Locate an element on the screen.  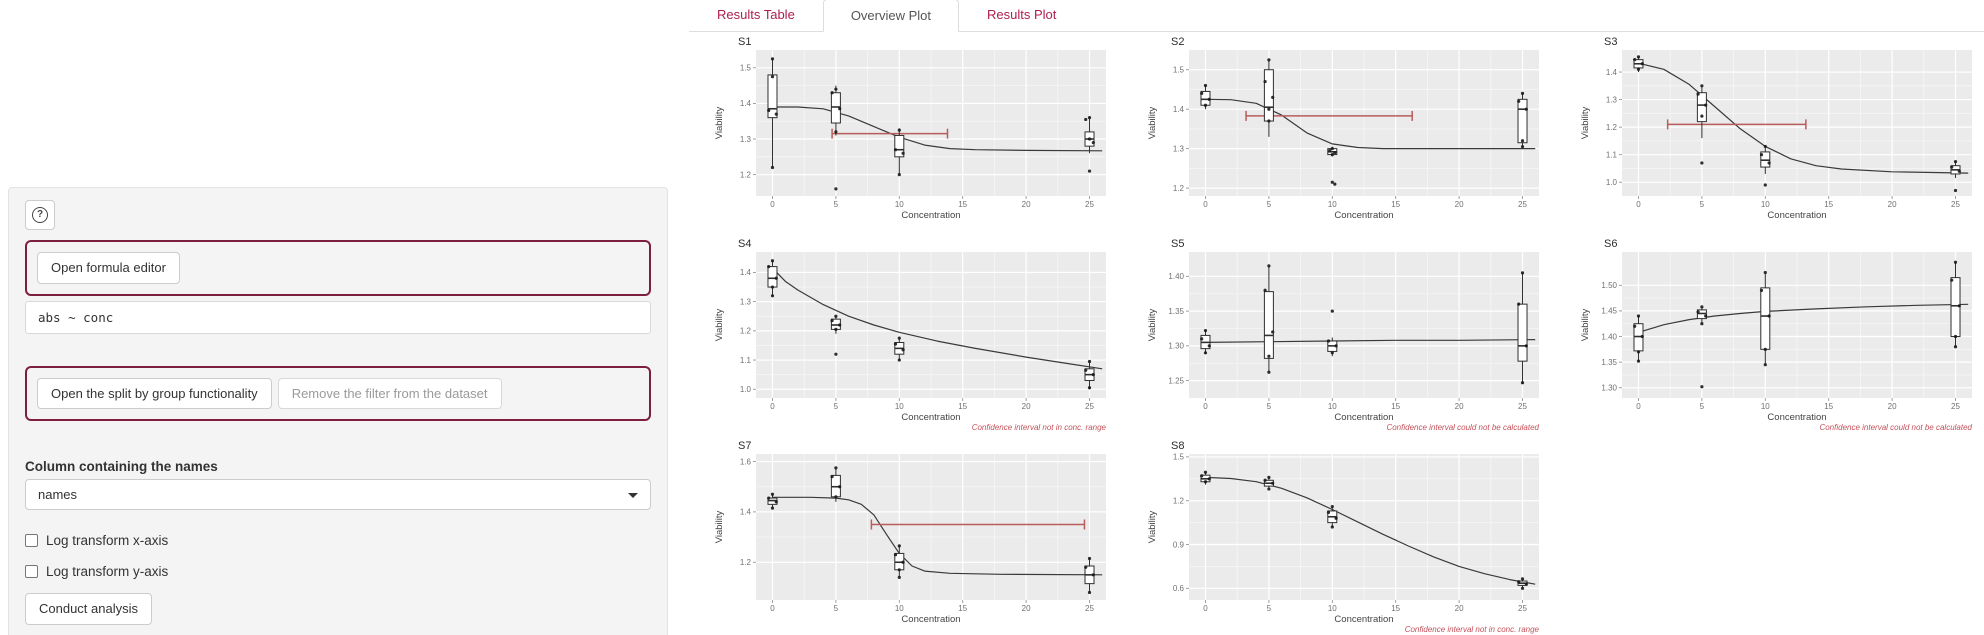
svg-text: 1.40 is located at coordinates (1176, 276).